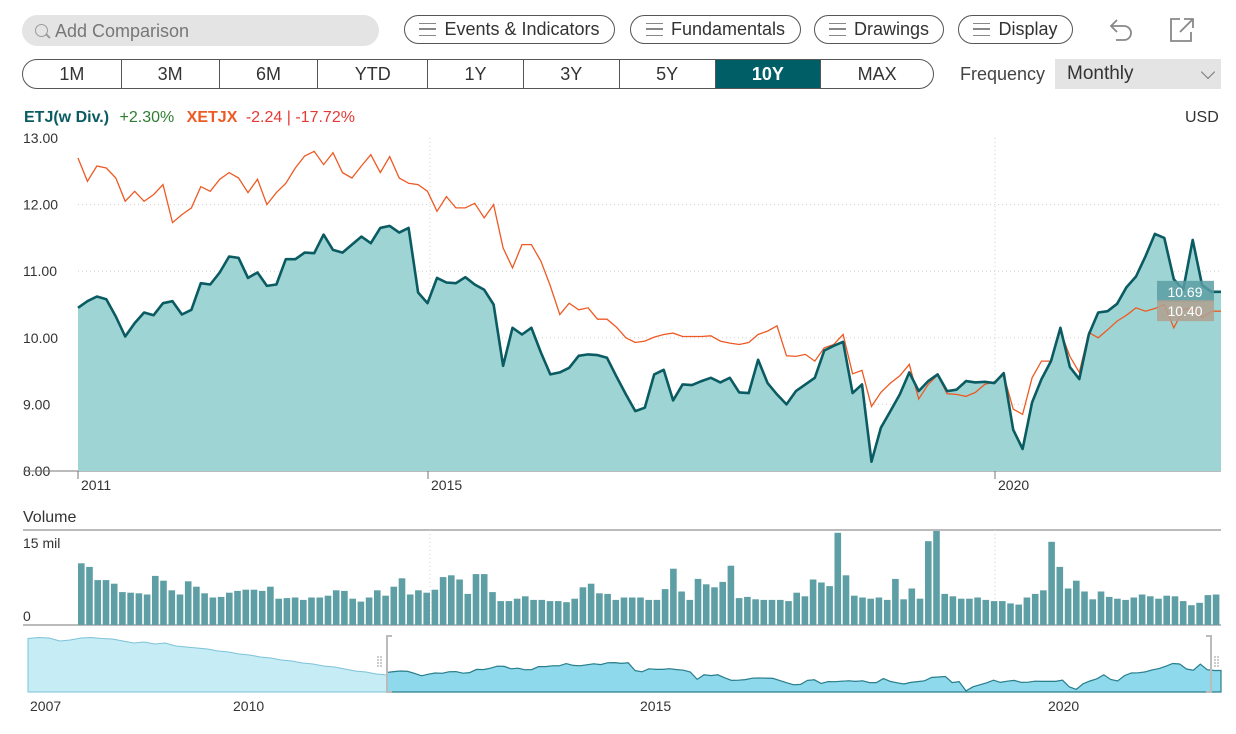  I want to click on price-y-tick: 12.00, so click(40, 205).